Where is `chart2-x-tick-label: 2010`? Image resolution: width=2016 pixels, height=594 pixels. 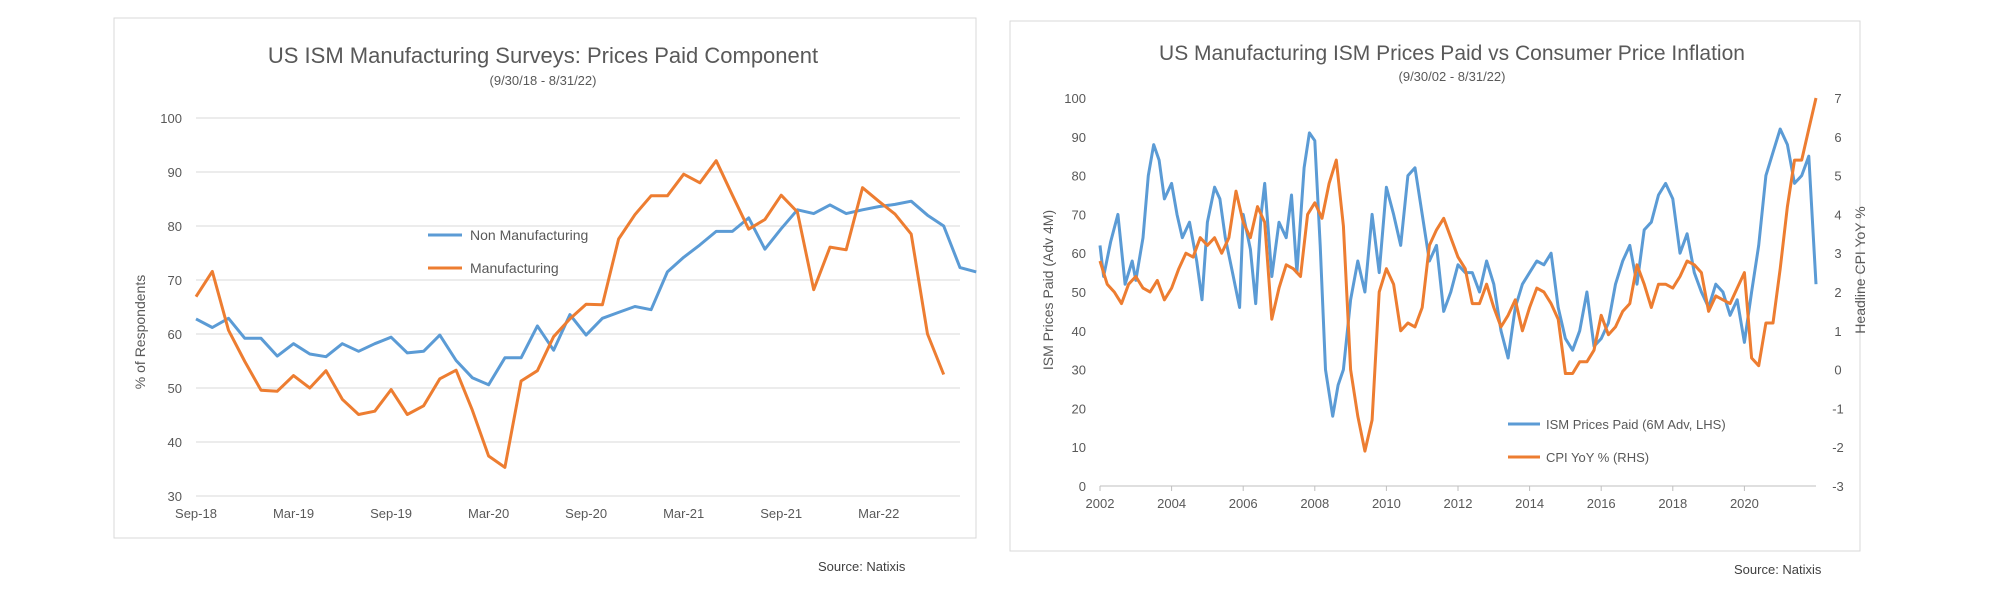 chart2-x-tick-label: 2010 is located at coordinates (1386, 503).